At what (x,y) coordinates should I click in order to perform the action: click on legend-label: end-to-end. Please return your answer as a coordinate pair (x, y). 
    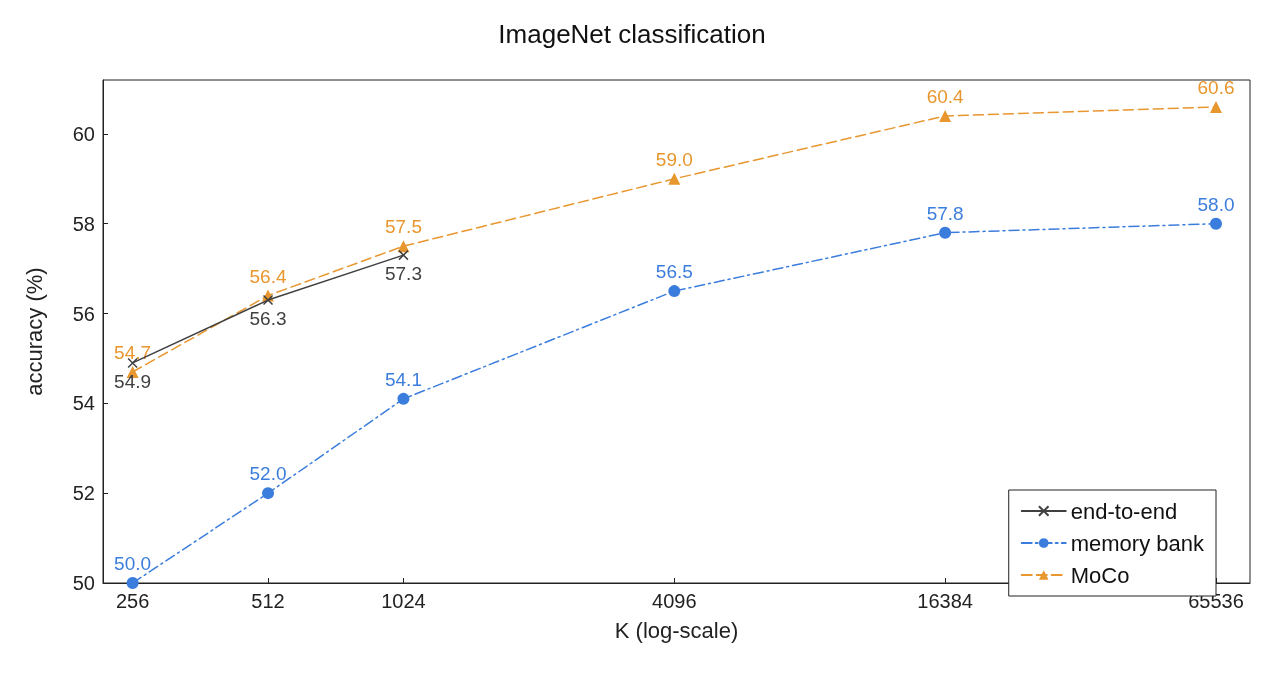
    Looking at the image, I should click on (1124, 511).